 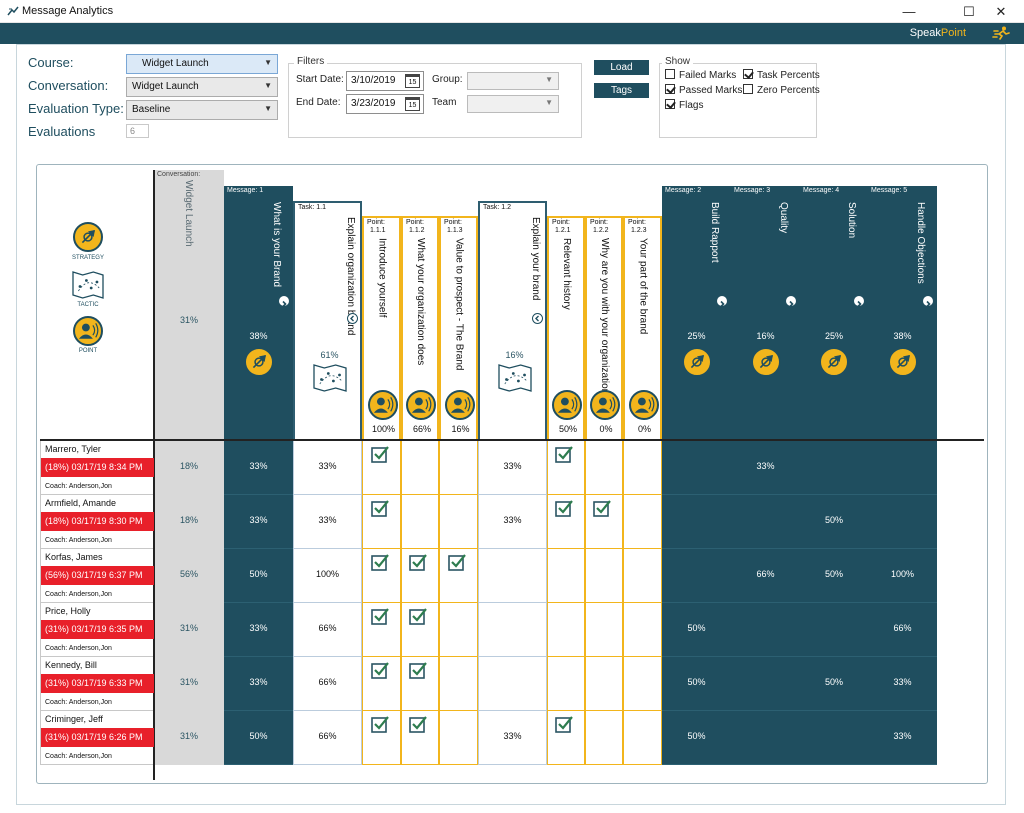 I want to click on show-checkbox-4: Flags, so click(x=684, y=105).